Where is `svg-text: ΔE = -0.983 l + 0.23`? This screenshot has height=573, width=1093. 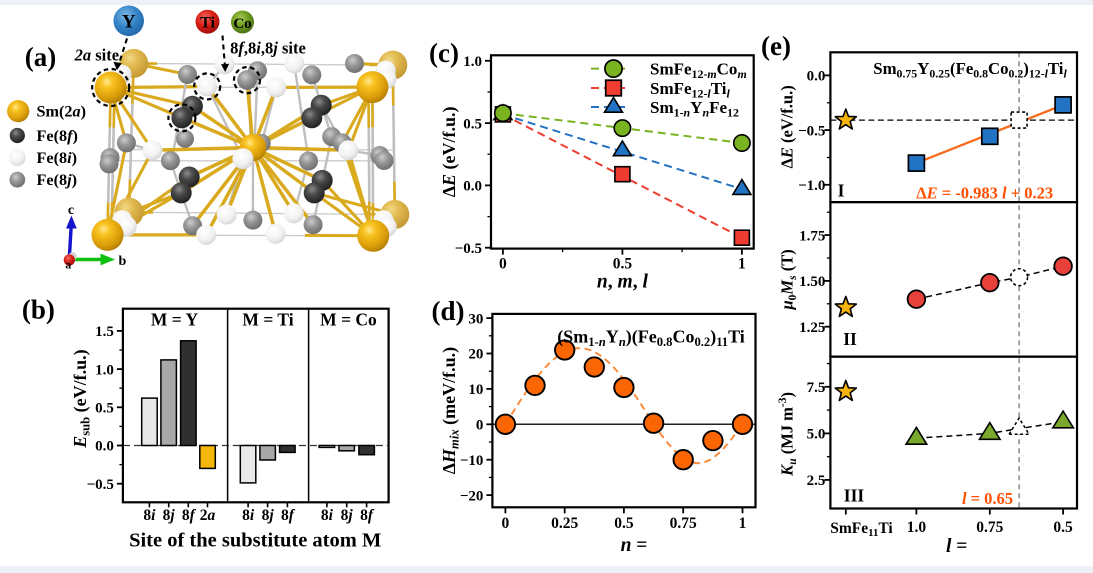
svg-text: ΔE = -0.983 l + 0.23 is located at coordinates (984, 193).